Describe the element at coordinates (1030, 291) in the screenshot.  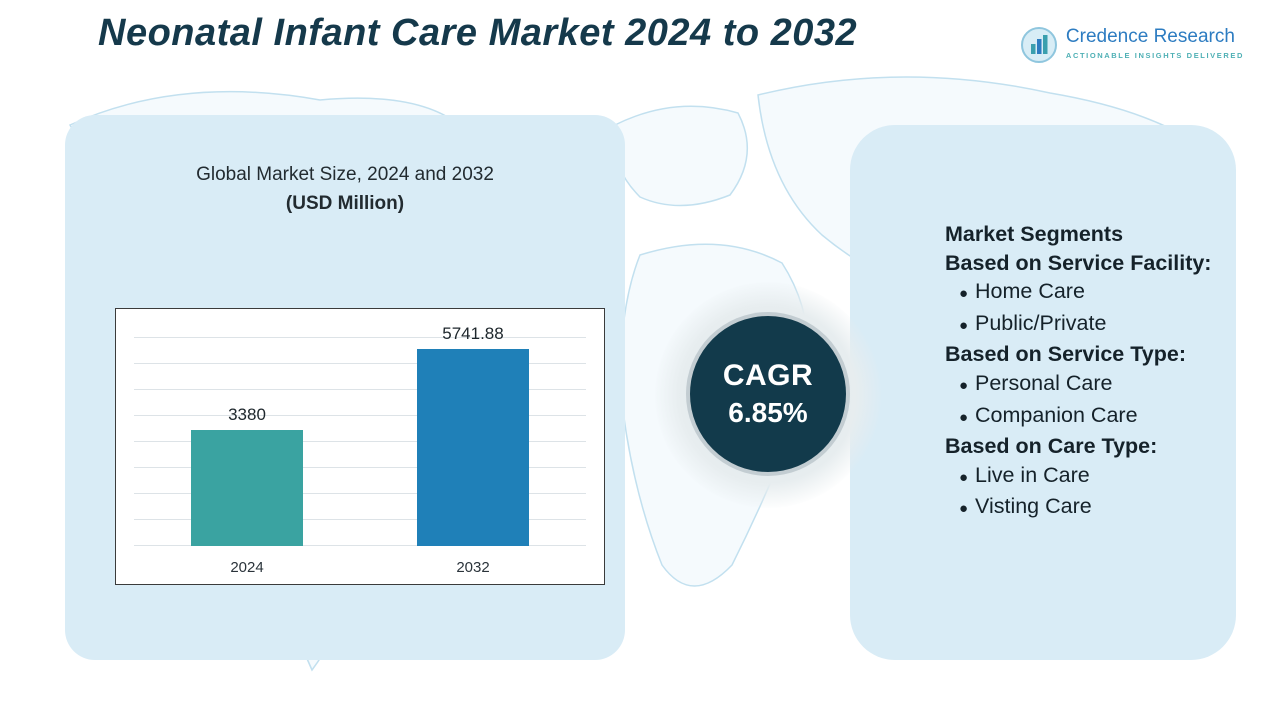
I see `segment-item-label: Home Care` at that location.